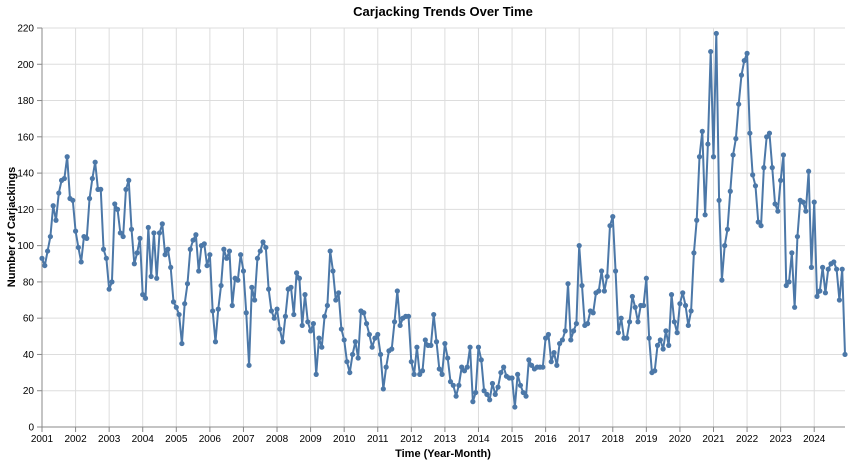 The height and width of the screenshot is (464, 852). What do you see at coordinates (143, 439) in the screenshot?
I see `x-tick-label: 2004` at bounding box center [143, 439].